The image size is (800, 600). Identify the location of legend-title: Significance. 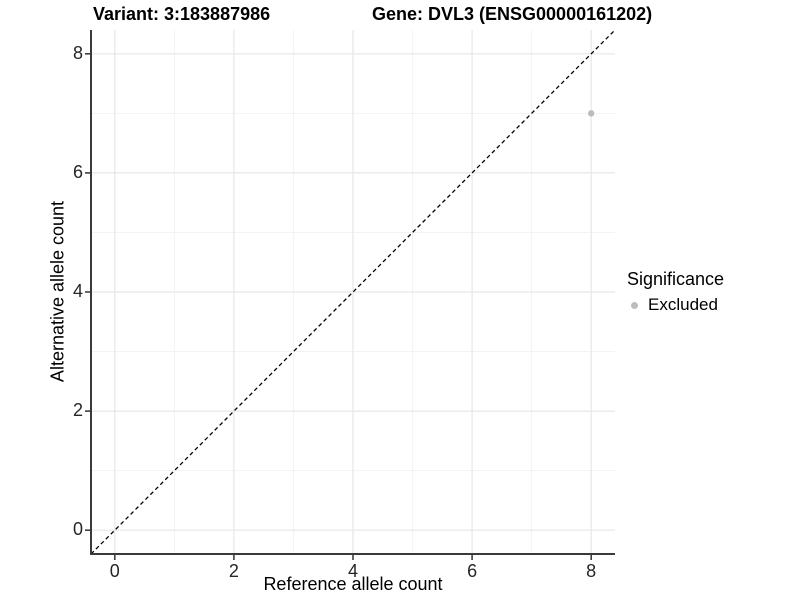
(676, 279).